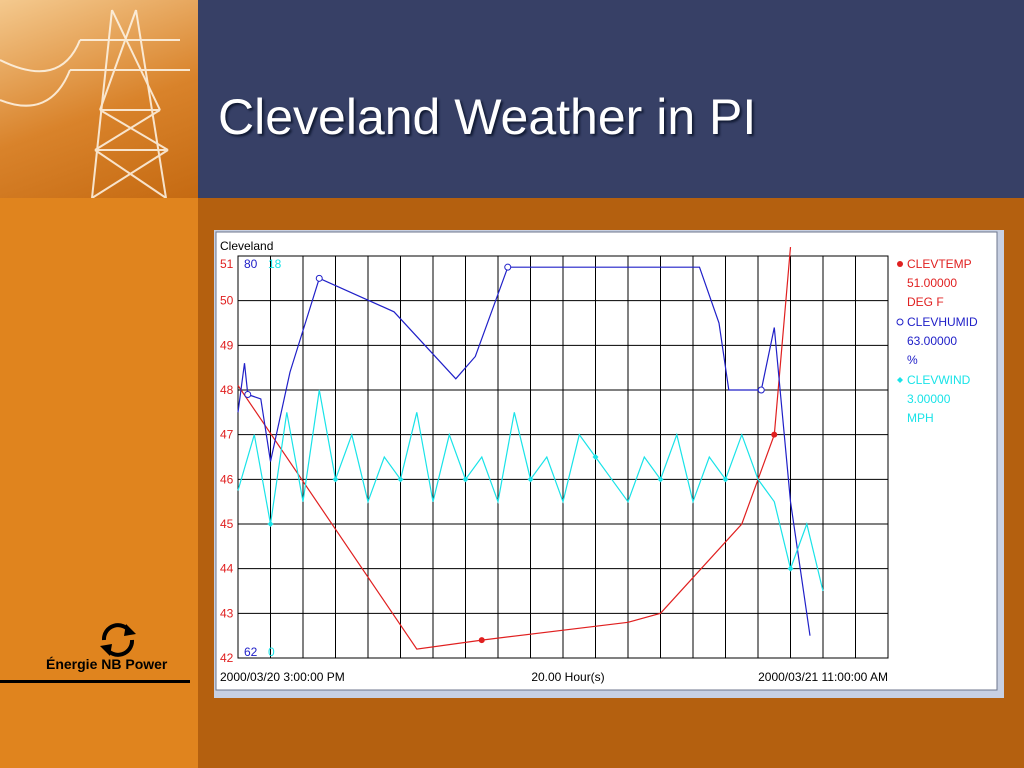 This screenshot has height=768, width=1024. Describe the element at coordinates (275, 264) in the screenshot. I see `y-tick-label: 18` at that location.